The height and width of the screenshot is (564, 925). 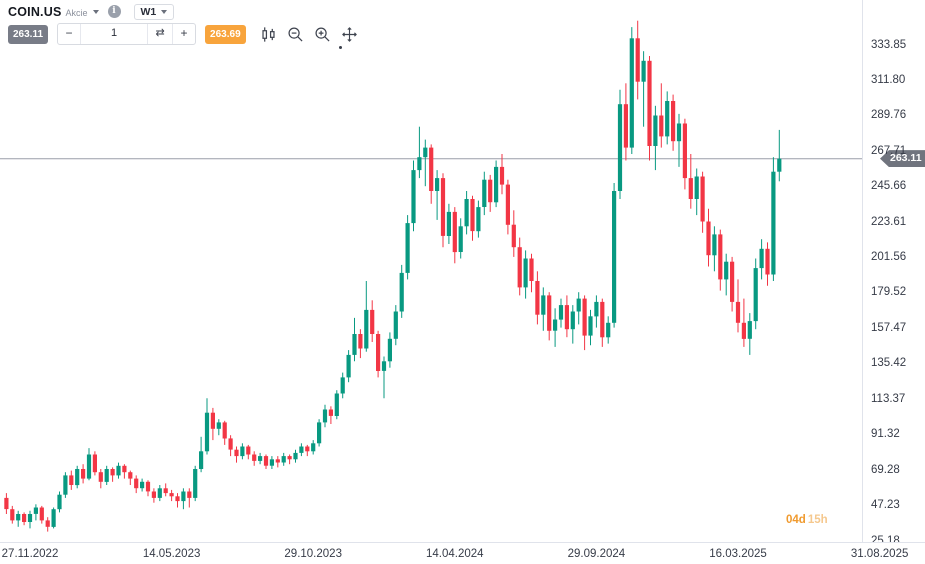 What do you see at coordinates (309, 34) in the screenshot?
I see `chart-tools` at bounding box center [309, 34].